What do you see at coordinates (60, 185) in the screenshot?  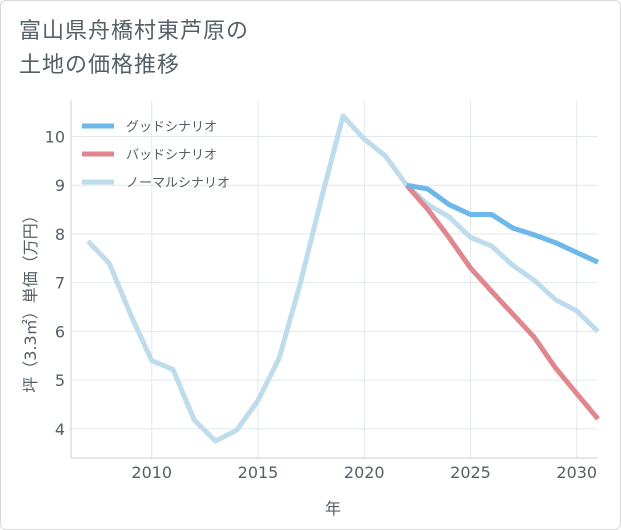 I see `y-tick-label: 9` at bounding box center [60, 185].